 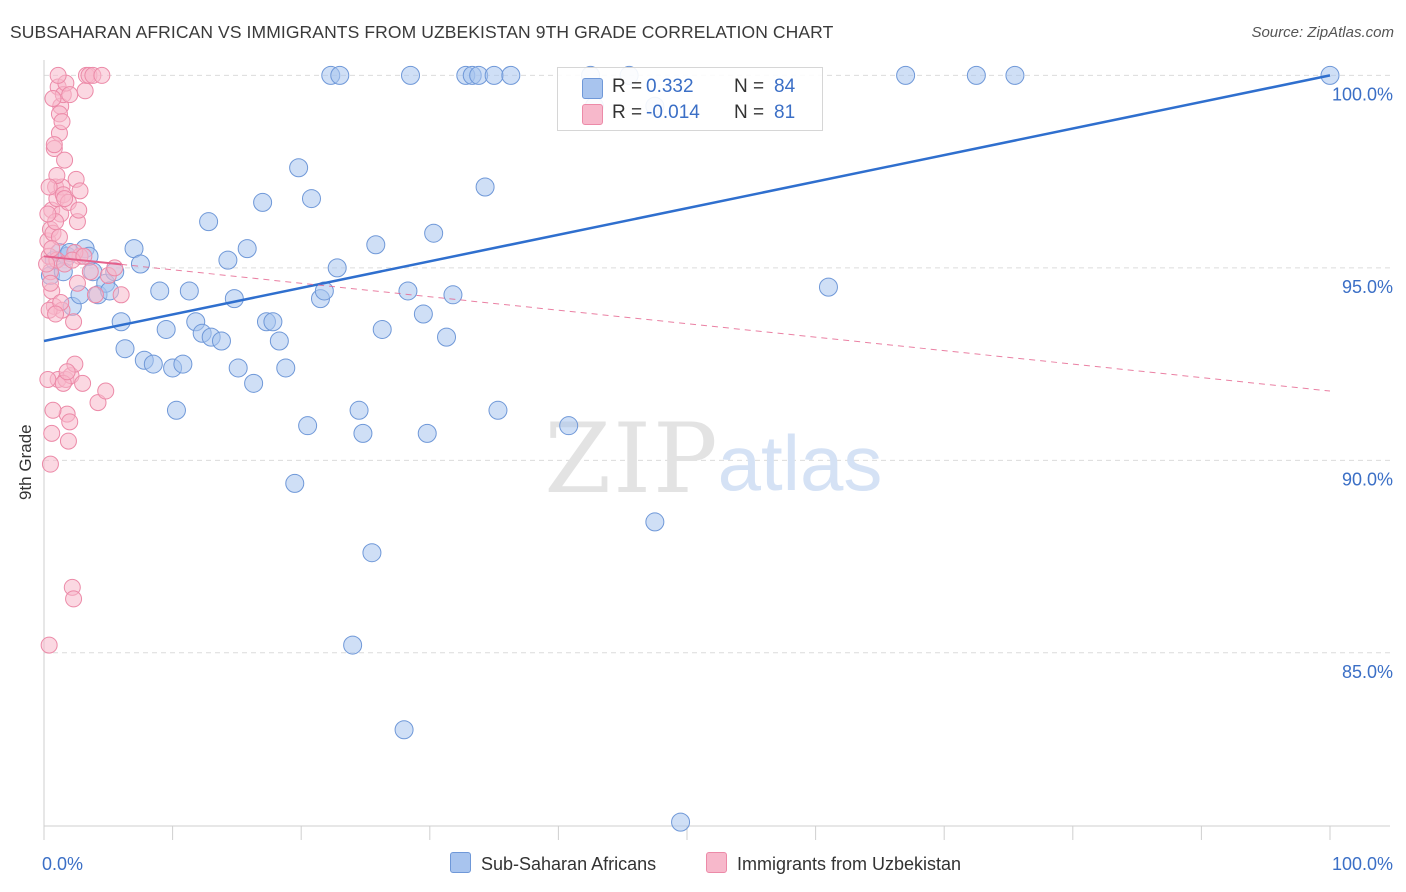 I want to click on legend-r-value: 0.332, so click(x=670, y=86).